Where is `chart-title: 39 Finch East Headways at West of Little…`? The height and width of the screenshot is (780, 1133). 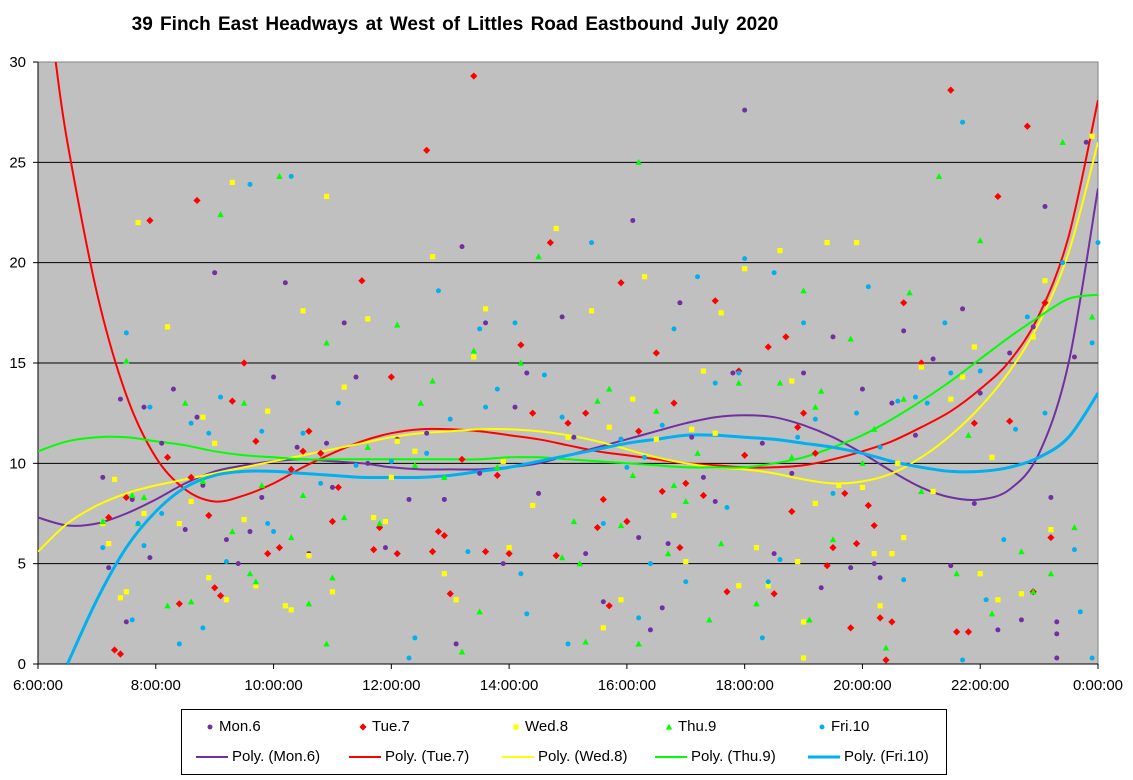
chart-title: 39 Finch East Headways at West of Little… is located at coordinates (455, 24).